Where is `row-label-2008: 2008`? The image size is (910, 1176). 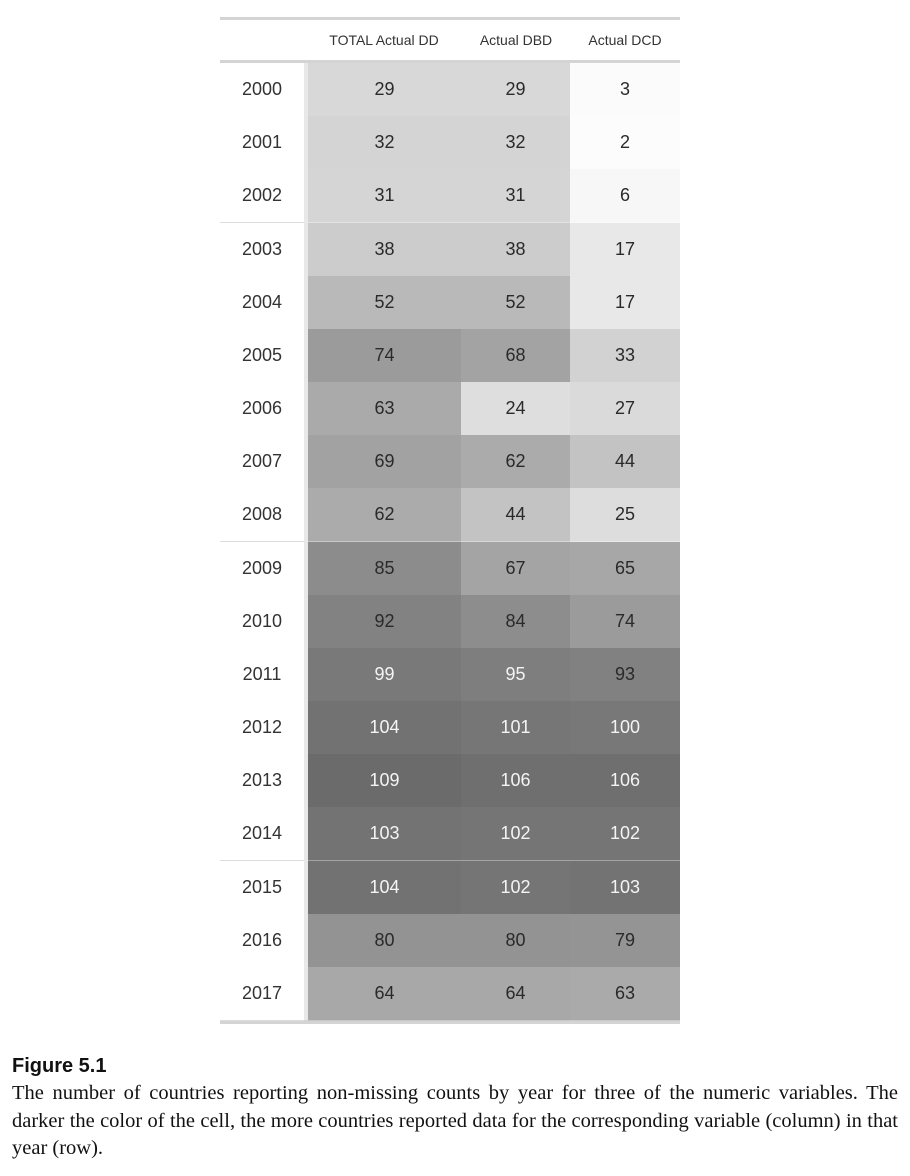 row-label-2008: 2008 is located at coordinates (262, 515).